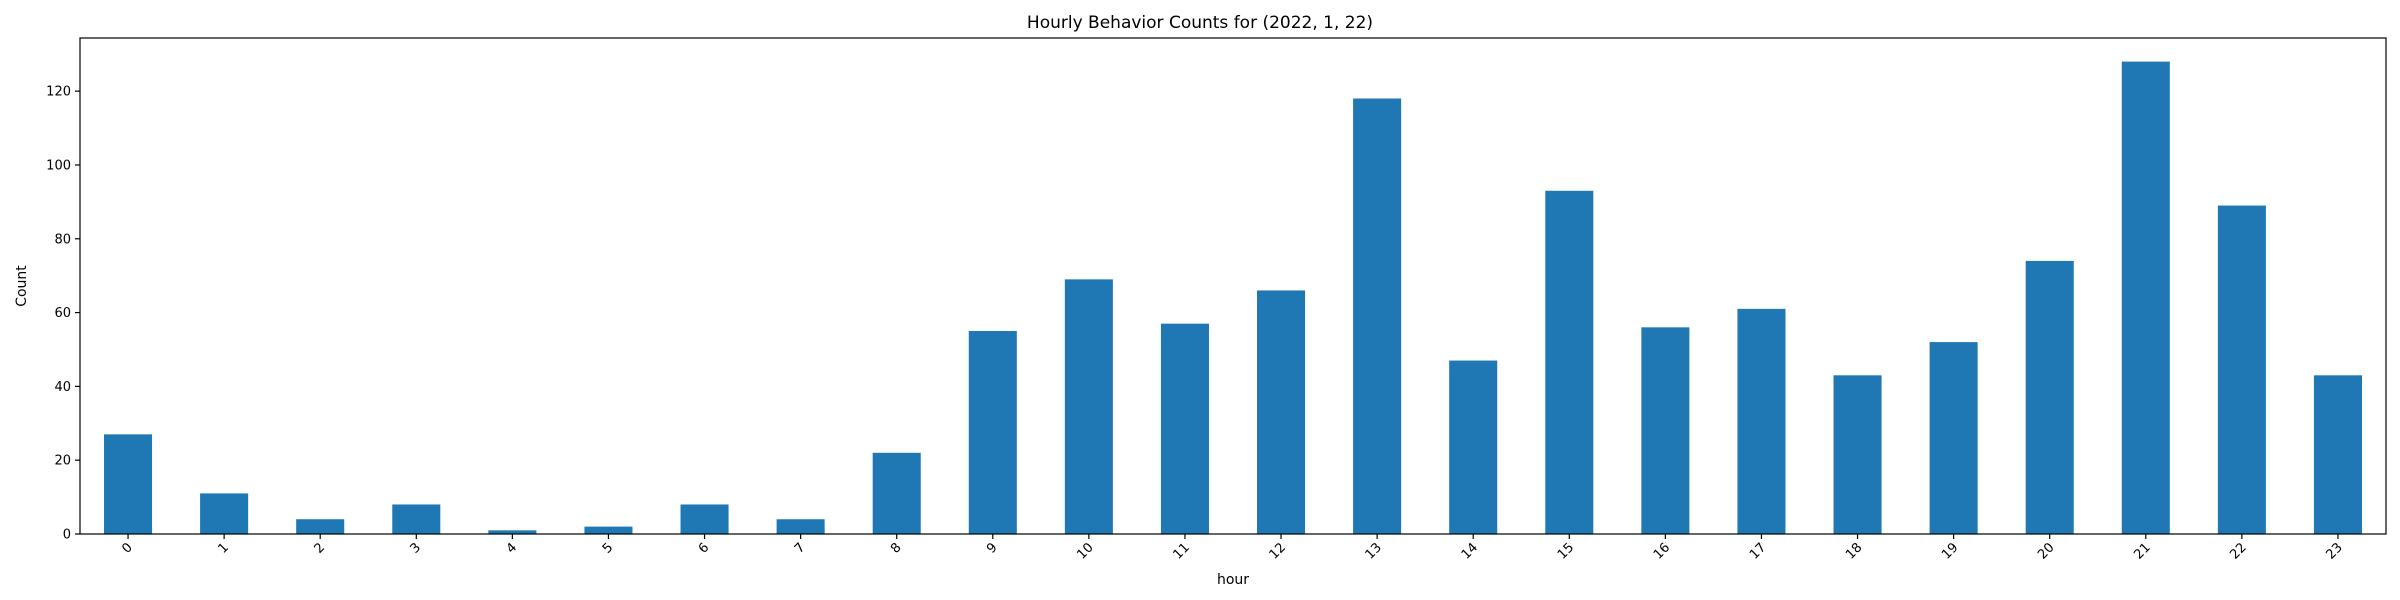 The width and height of the screenshot is (2400, 600). I want to click on y-tick-label: 120, so click(58, 92).